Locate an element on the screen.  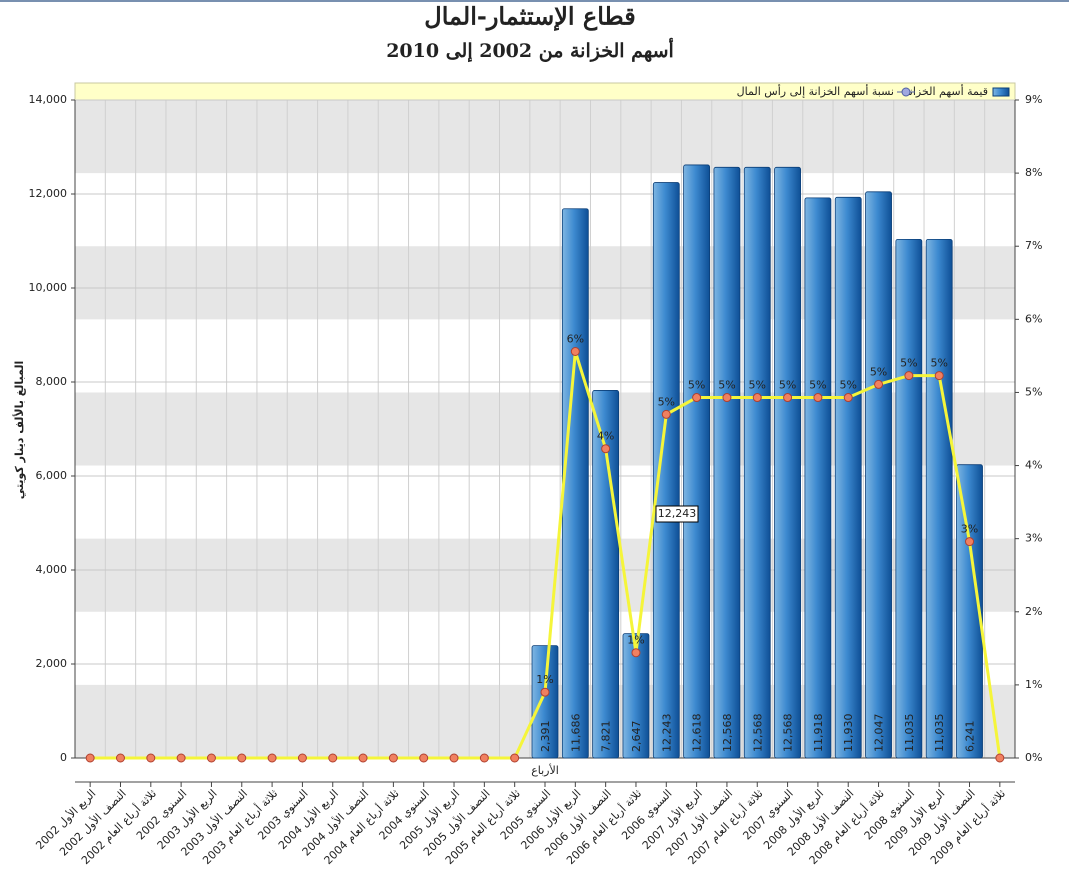
x-axis-title: الأرباع is located at coordinates (545, 770).